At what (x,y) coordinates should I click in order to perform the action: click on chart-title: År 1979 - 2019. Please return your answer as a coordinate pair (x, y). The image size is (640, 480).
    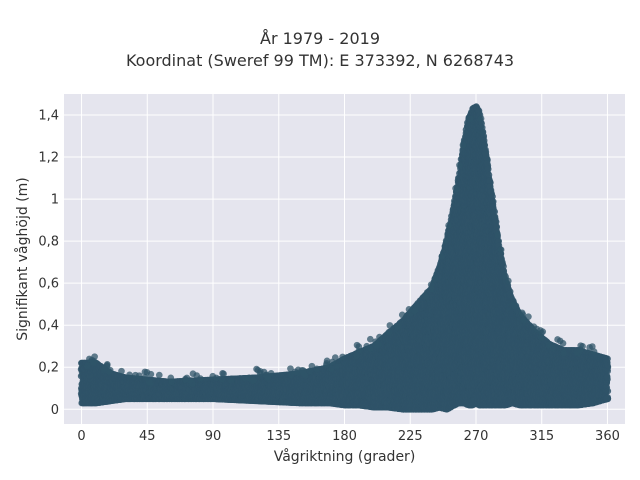
    Looking at the image, I should click on (320, 38).